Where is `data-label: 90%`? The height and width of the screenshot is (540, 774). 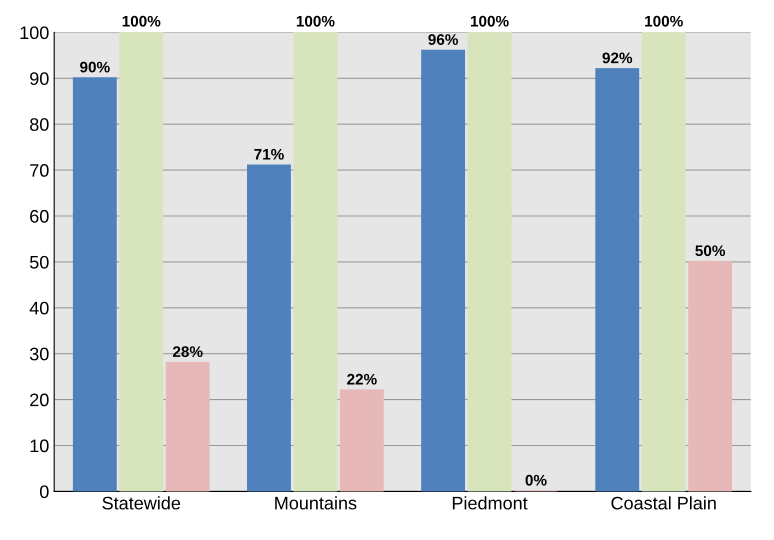 data-label: 90% is located at coordinates (95, 67).